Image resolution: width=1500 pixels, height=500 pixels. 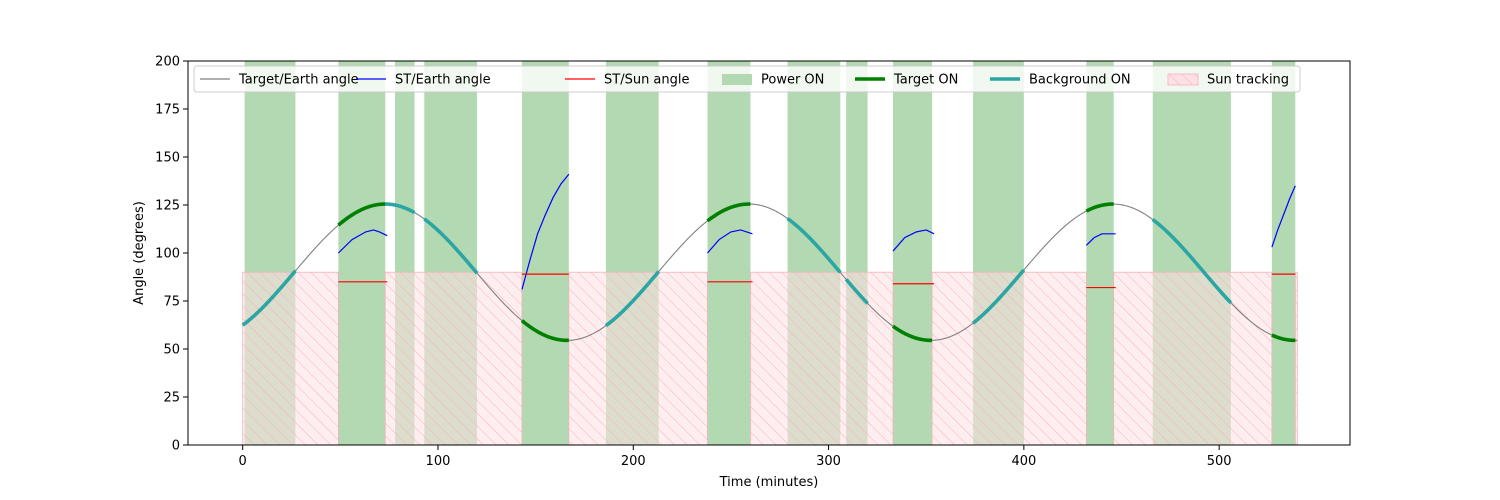 What do you see at coordinates (167, 254) in the screenshot?
I see `y-tick-label: 100` at bounding box center [167, 254].